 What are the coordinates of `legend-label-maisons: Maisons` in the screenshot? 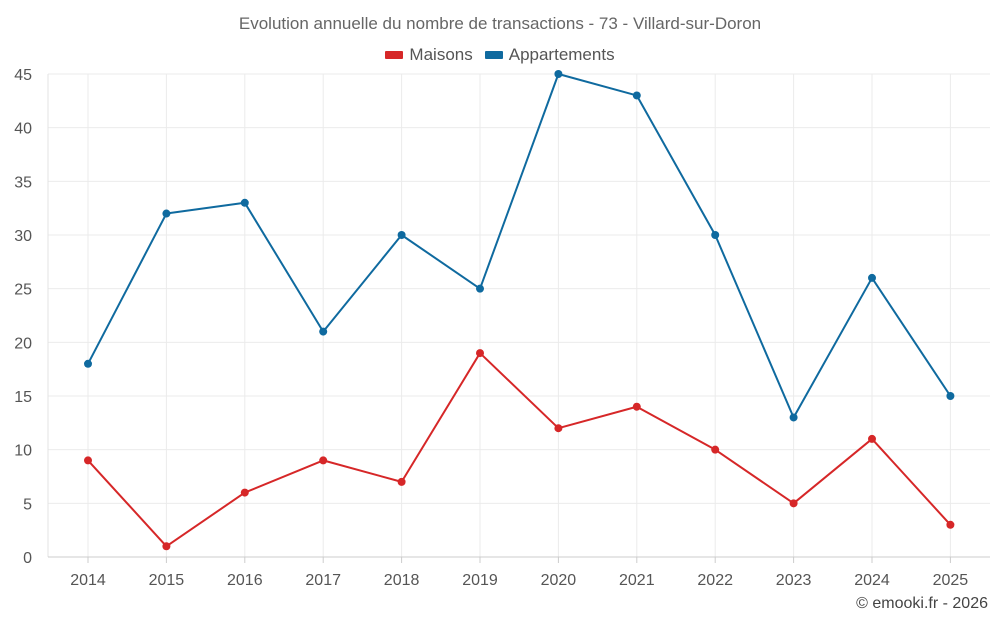 It's located at (441, 54).